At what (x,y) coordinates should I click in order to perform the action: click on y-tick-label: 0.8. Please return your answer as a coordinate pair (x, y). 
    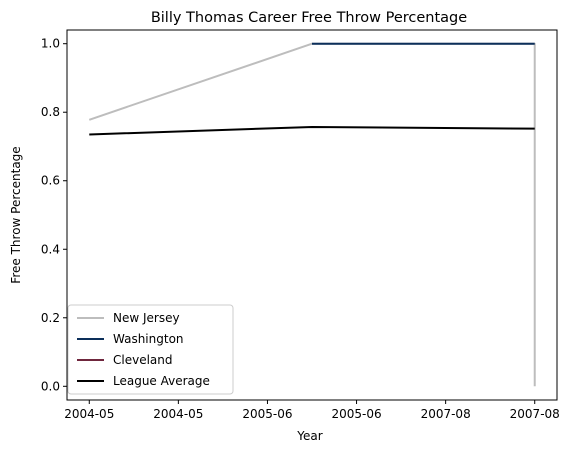
    Looking at the image, I should click on (50, 112).